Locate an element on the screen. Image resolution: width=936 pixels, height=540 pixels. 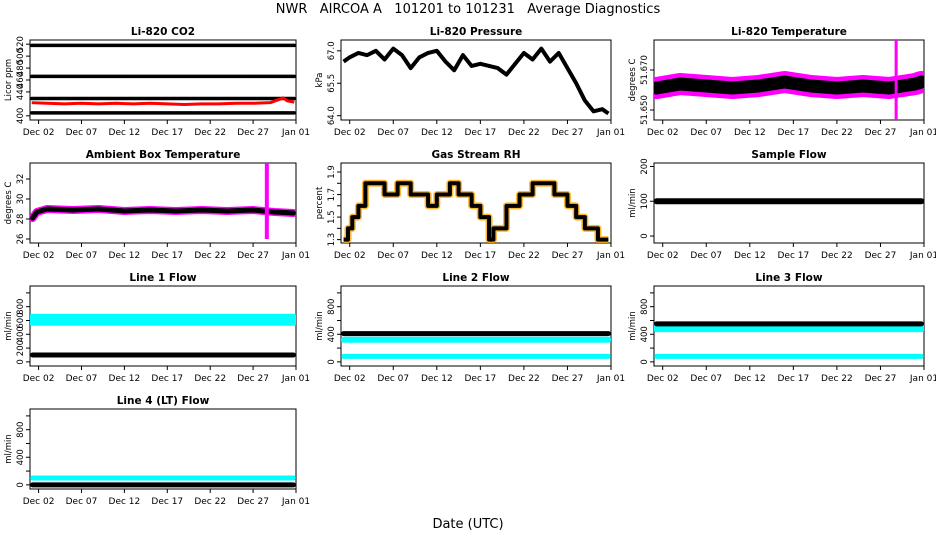
y-tick-label: 460 is located at coordinates (21, 80).